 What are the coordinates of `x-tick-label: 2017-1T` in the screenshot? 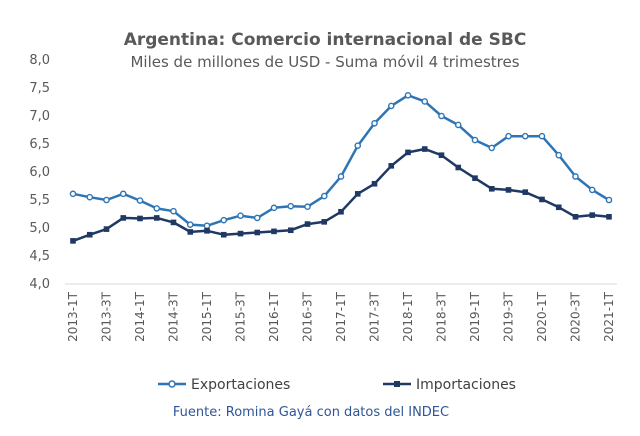 It's located at (341, 316).